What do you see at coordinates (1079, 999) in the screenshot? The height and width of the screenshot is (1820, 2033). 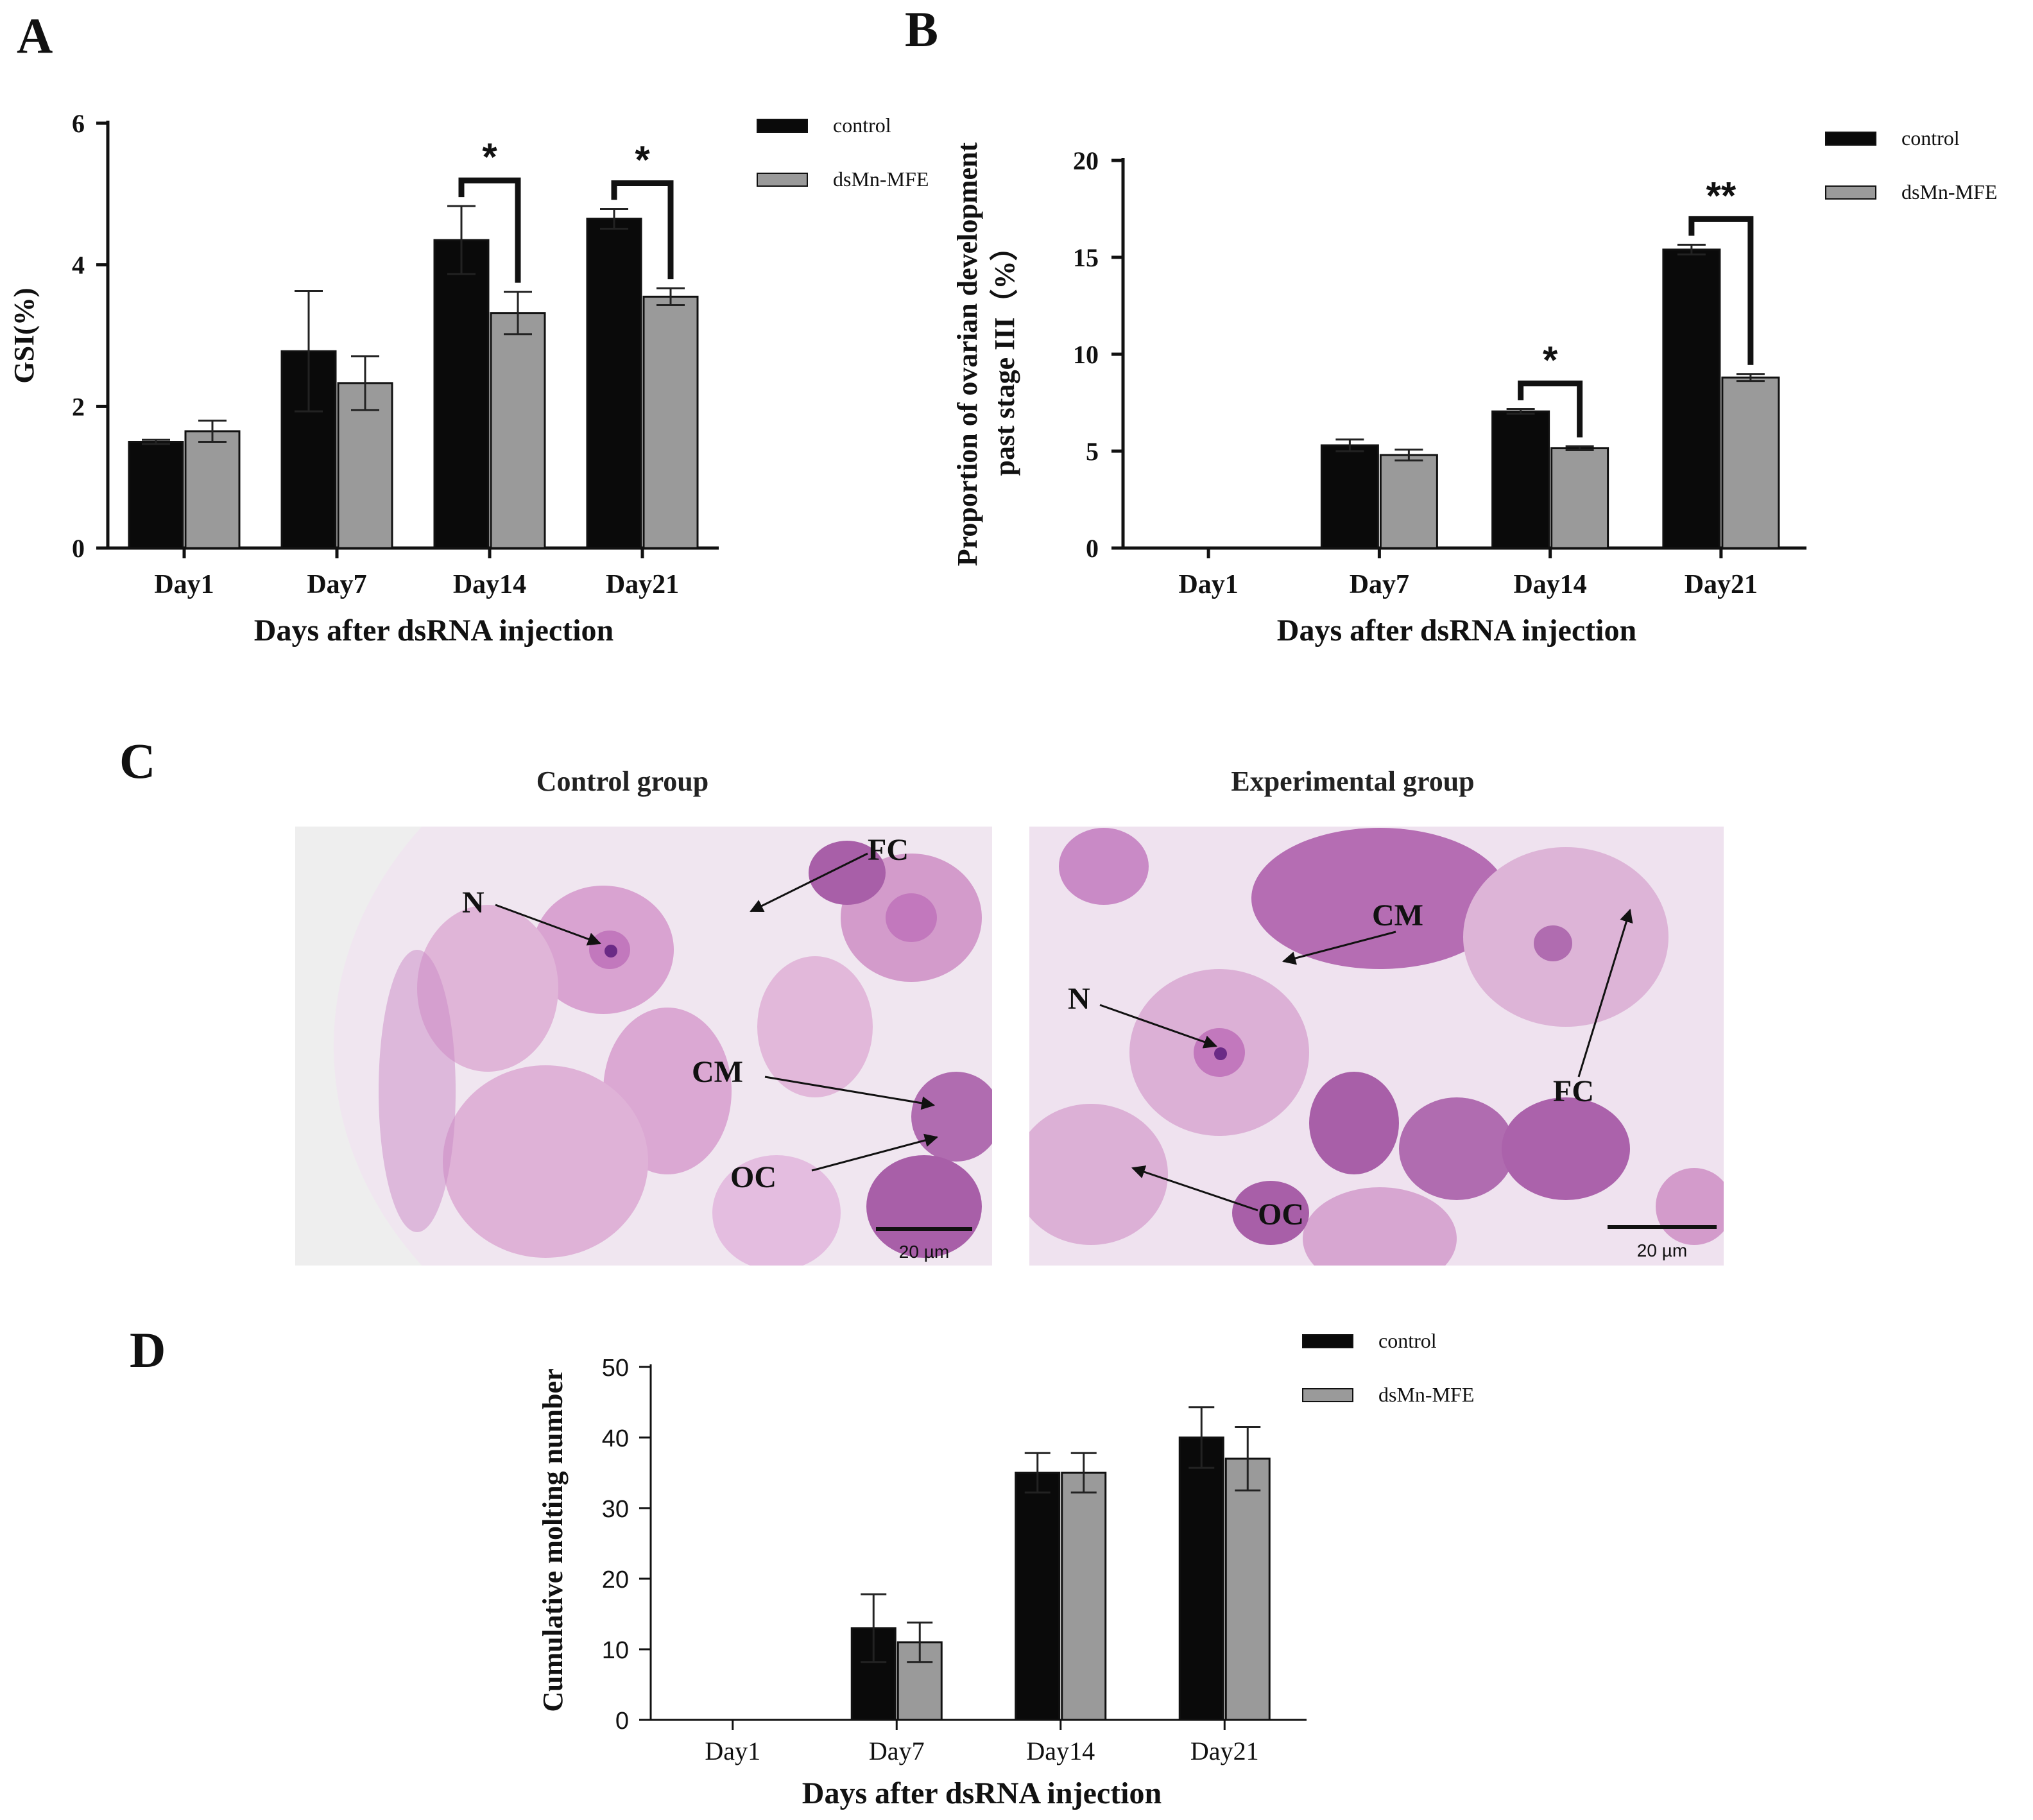 I see `label-n-right: N` at bounding box center [1079, 999].